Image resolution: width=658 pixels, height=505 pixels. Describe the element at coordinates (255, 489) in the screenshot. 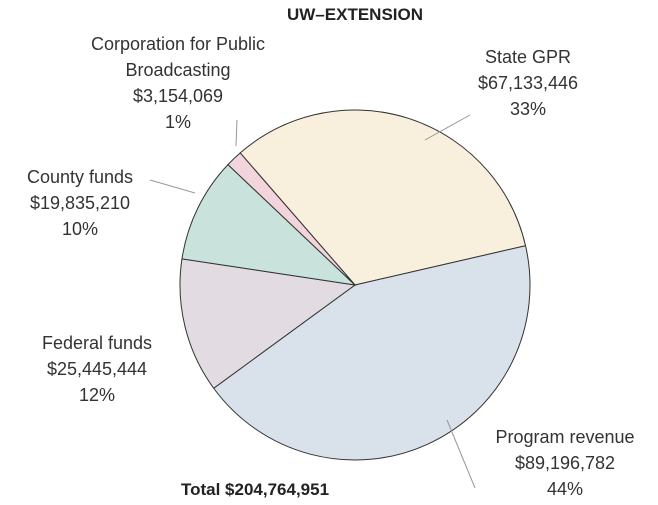

I see `total-label: Total $204,764,951` at that location.